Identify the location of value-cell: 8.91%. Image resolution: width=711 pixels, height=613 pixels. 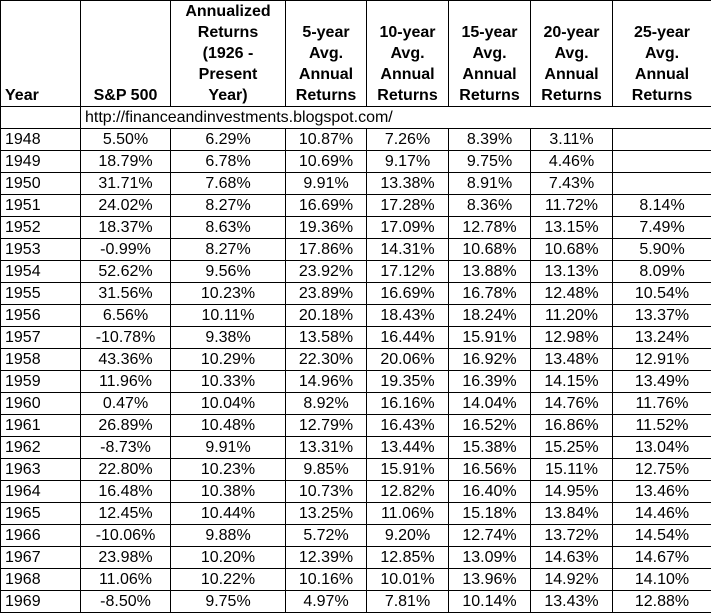
(490, 184).